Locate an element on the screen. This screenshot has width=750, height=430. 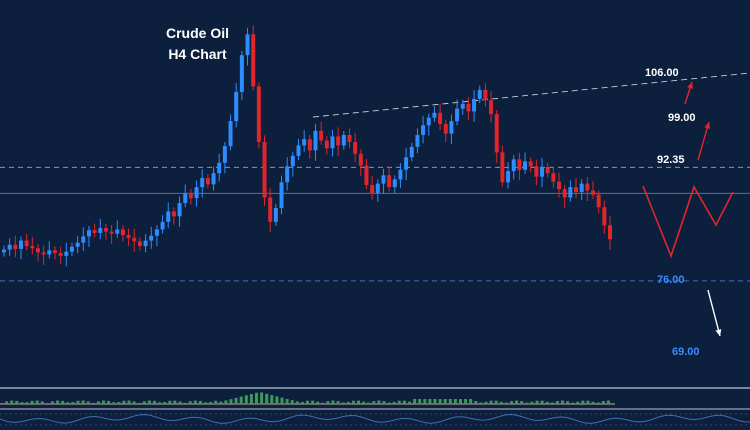
indicator-panel is located at coordinates (375, 406).